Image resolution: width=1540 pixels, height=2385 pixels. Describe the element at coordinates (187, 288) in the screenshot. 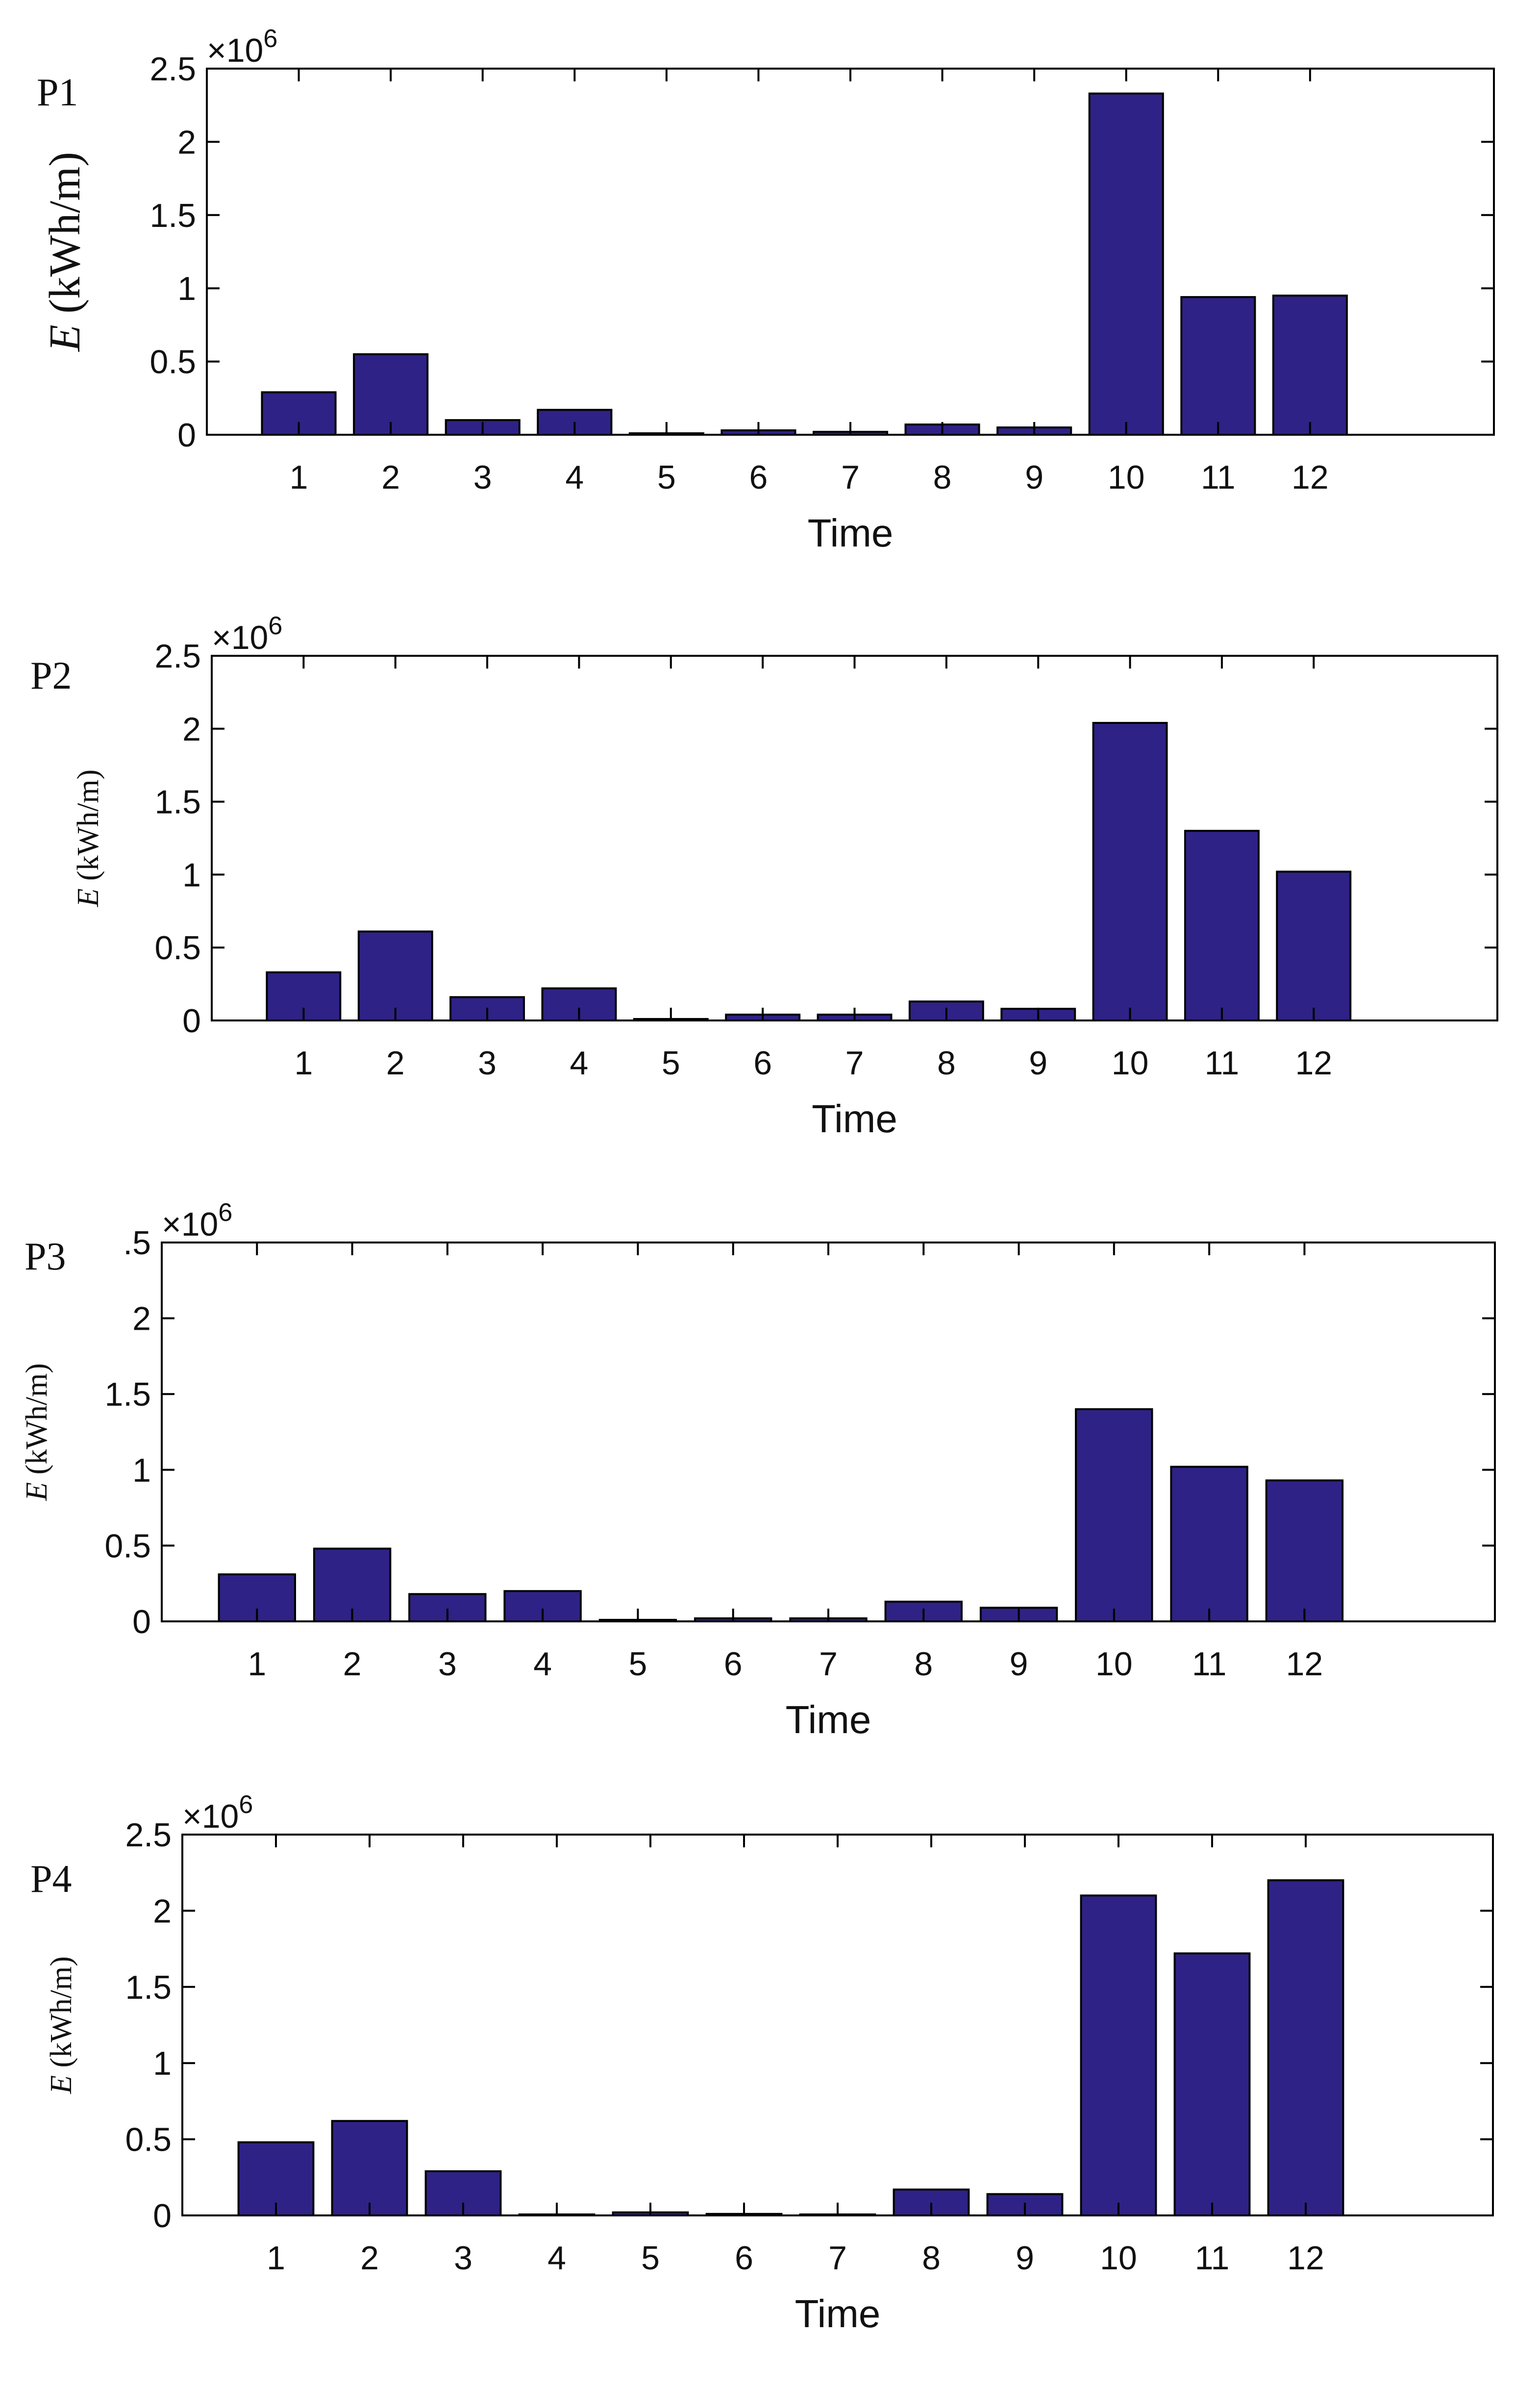

I see `y-tick-label: 1` at that location.